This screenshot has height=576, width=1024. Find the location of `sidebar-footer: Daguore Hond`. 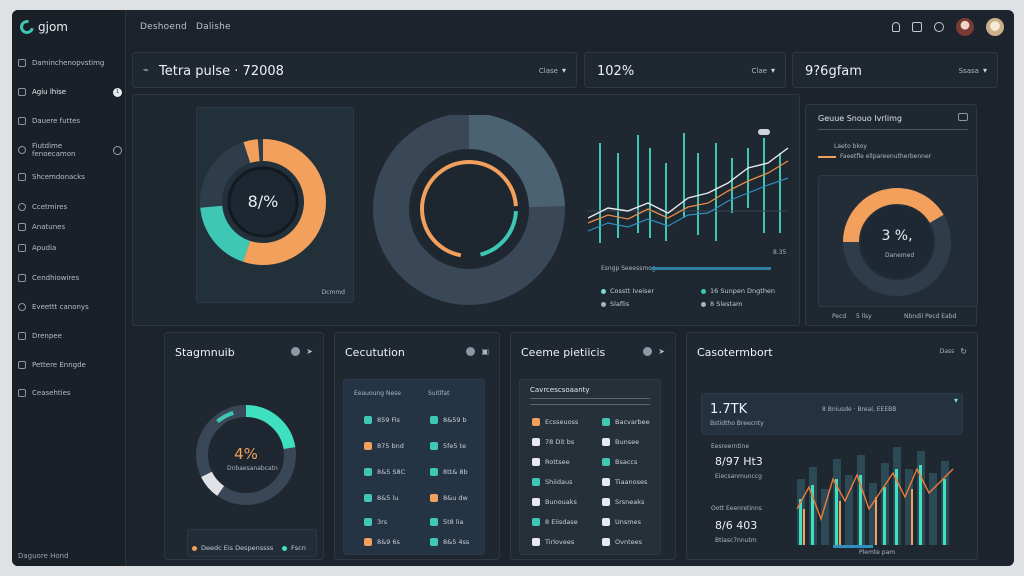

sidebar-footer: Daguore Hond is located at coordinates (43, 556).